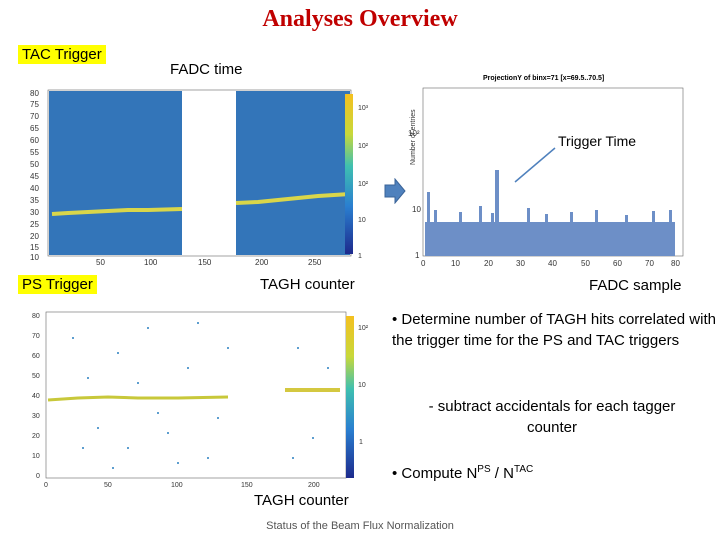  I want to click on tick-label: 75, so click(34, 104).